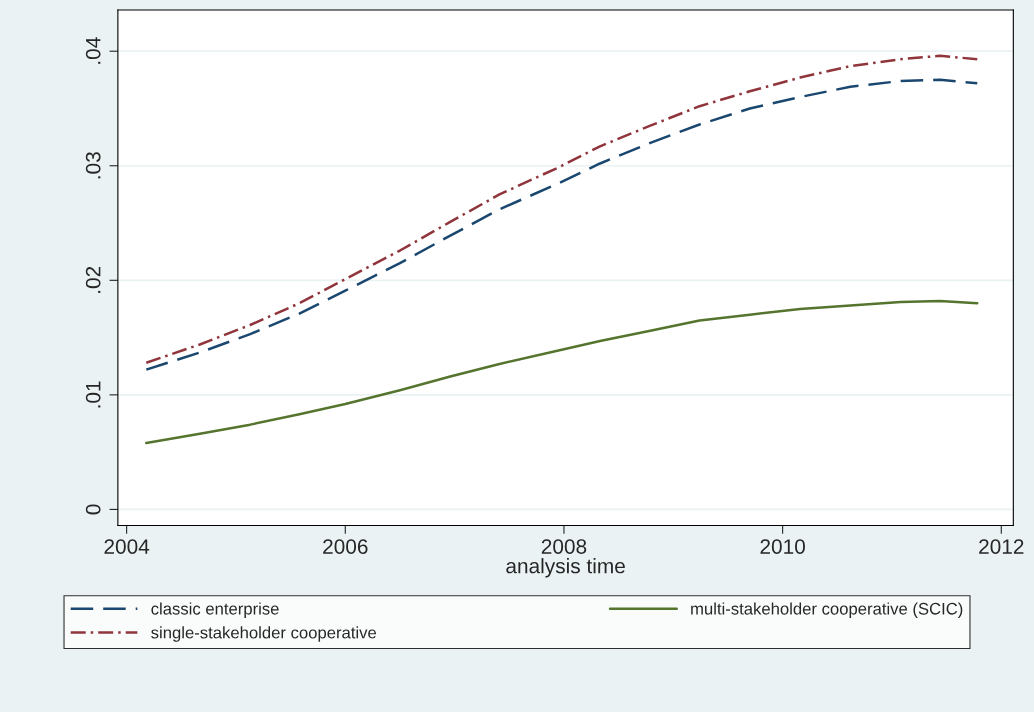 The width and height of the screenshot is (1034, 712). Describe the element at coordinates (345, 546) in the screenshot. I see `x-tick-label: 2006` at that location.